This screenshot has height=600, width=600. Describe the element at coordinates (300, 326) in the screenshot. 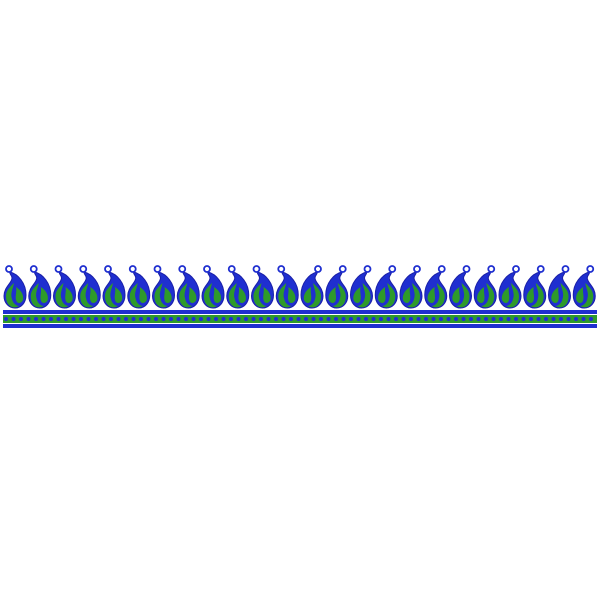

I see `bottom-rule` at that location.